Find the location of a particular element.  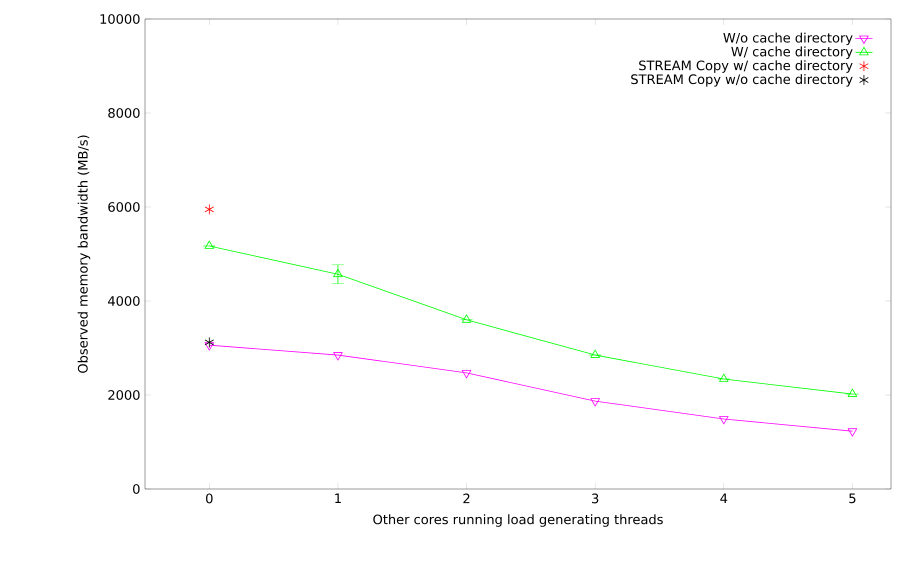

x-tick-label: 2 is located at coordinates (466, 499).